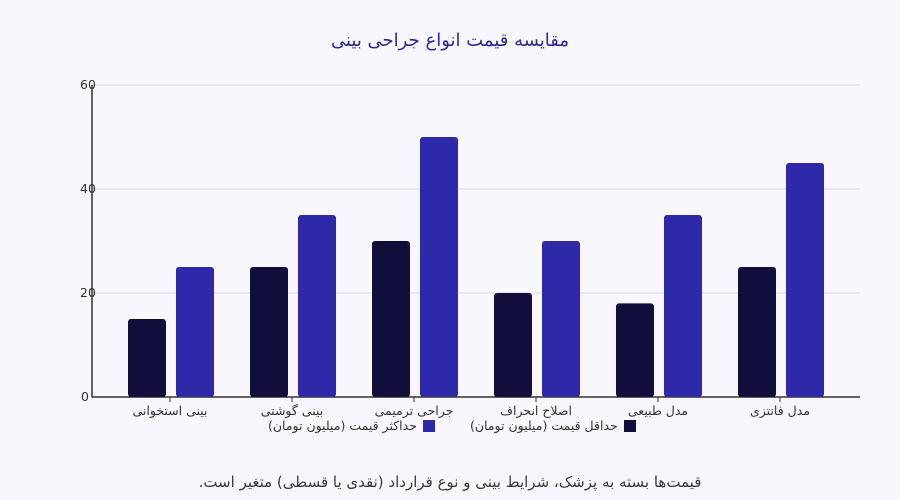  What do you see at coordinates (629, 425) in the screenshot?
I see `legend-swatch-min` at bounding box center [629, 425].